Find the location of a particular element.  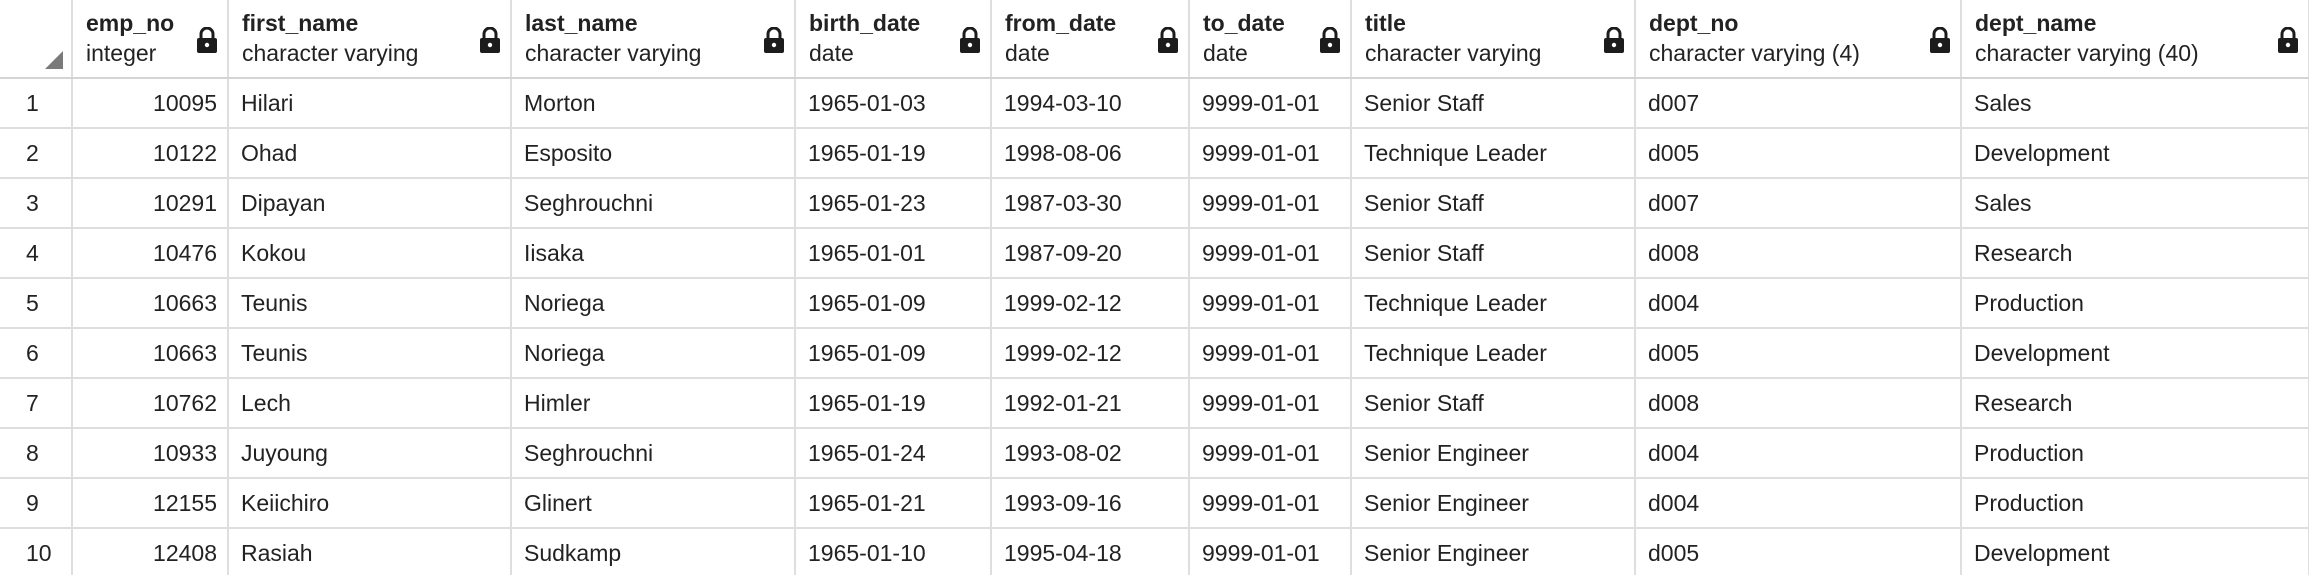

row-number: 7 is located at coordinates (36, 403).